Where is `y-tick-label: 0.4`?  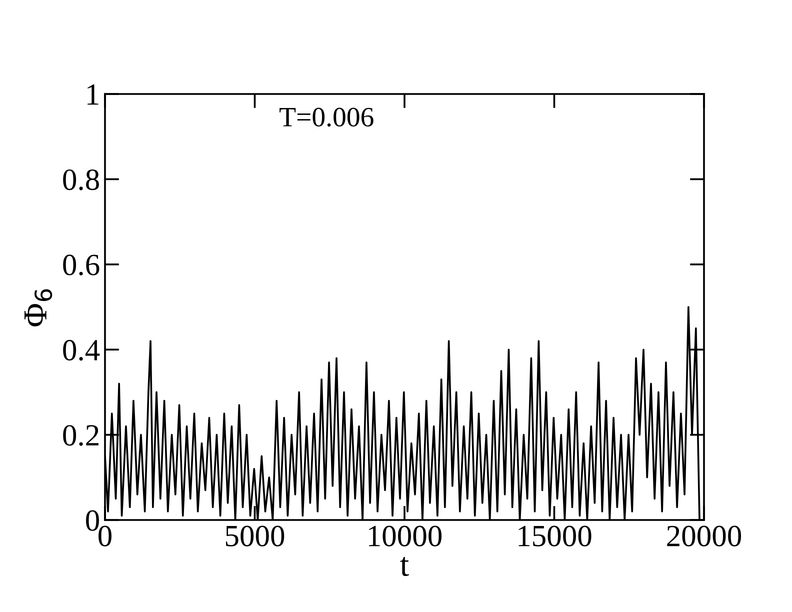 y-tick-label: 0.4 is located at coordinates (81, 350).